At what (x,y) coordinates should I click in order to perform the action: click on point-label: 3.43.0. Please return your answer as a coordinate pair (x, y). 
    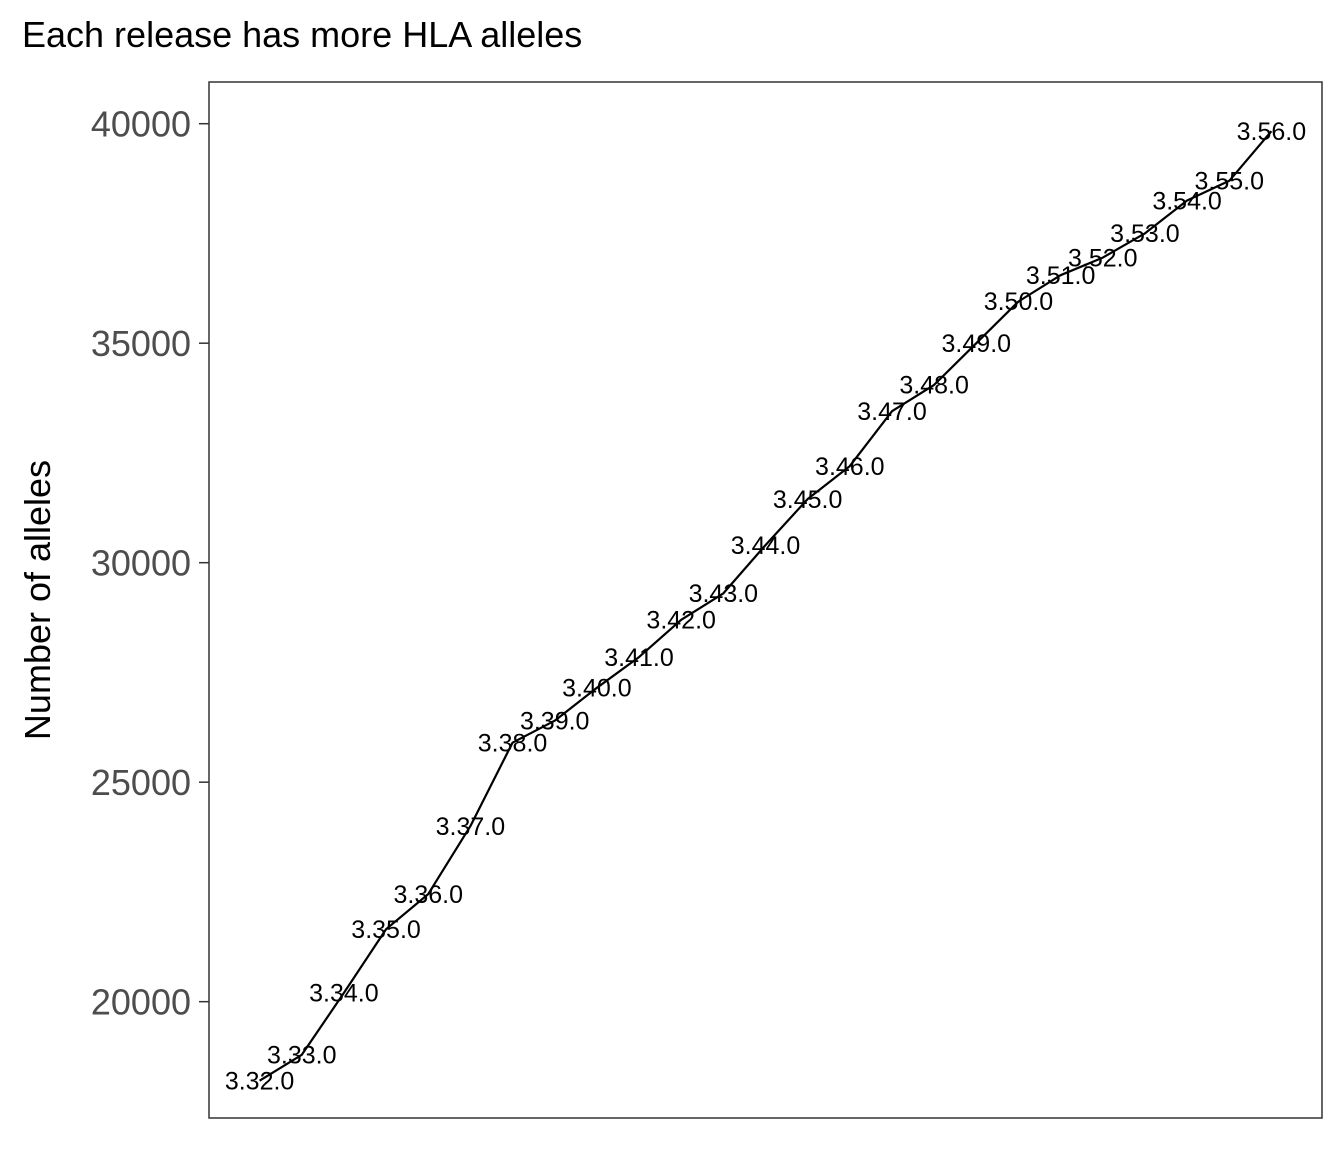
    Looking at the image, I should click on (724, 594).